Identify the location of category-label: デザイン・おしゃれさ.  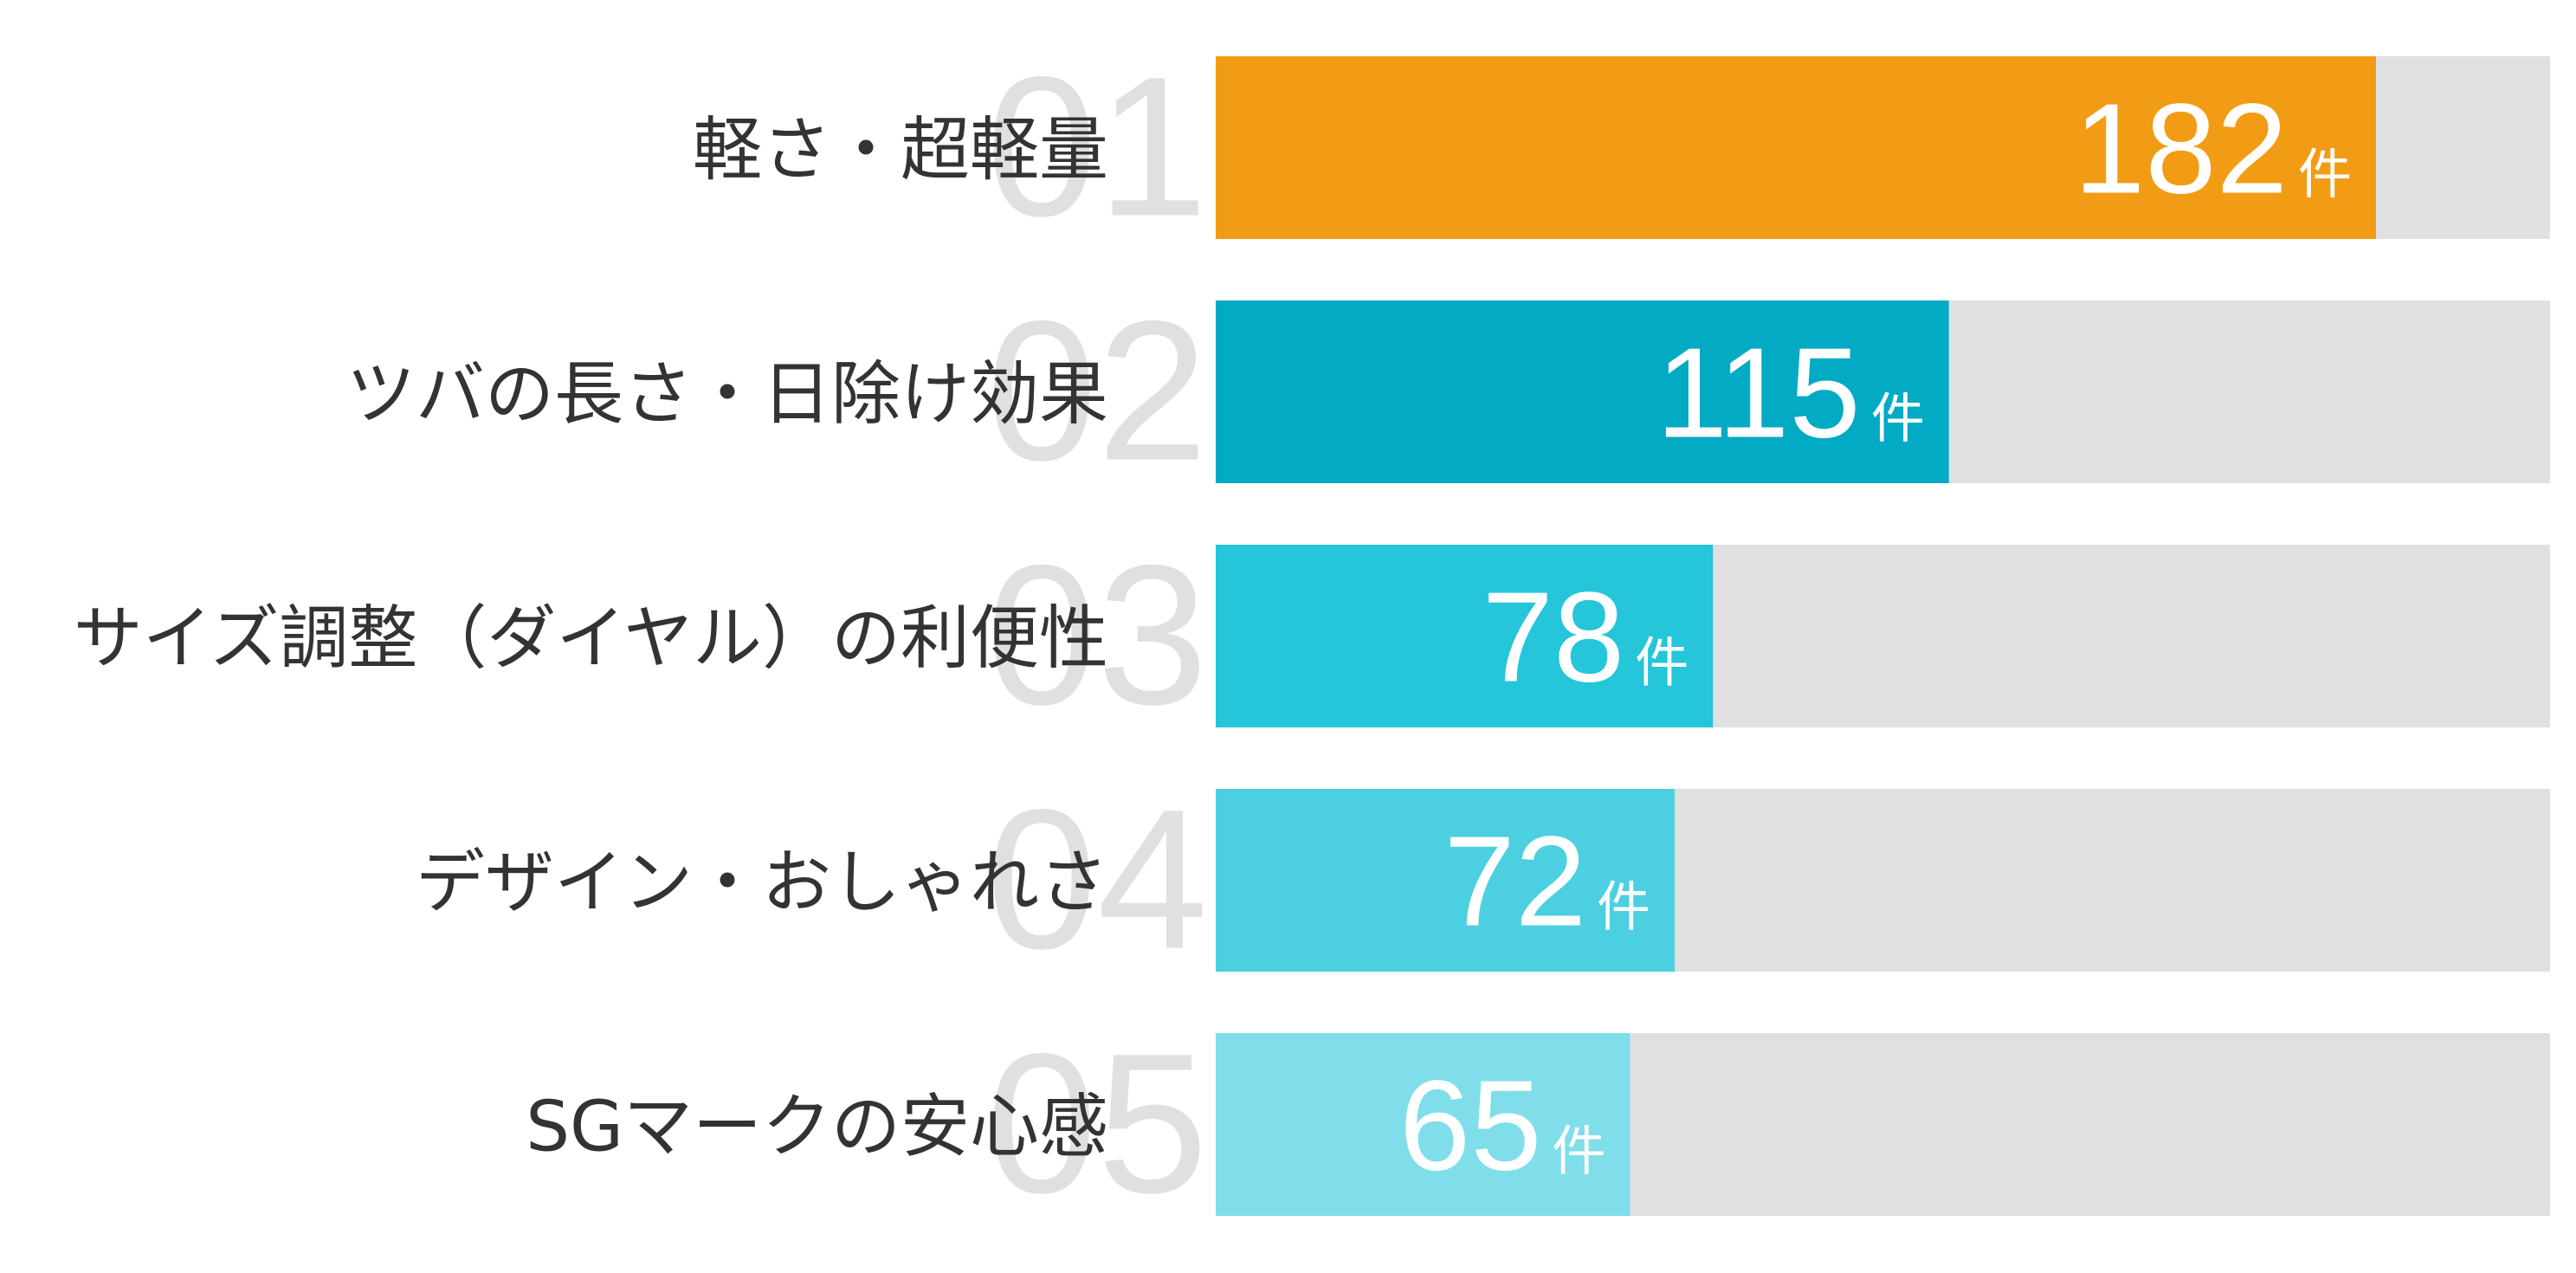
(762, 883).